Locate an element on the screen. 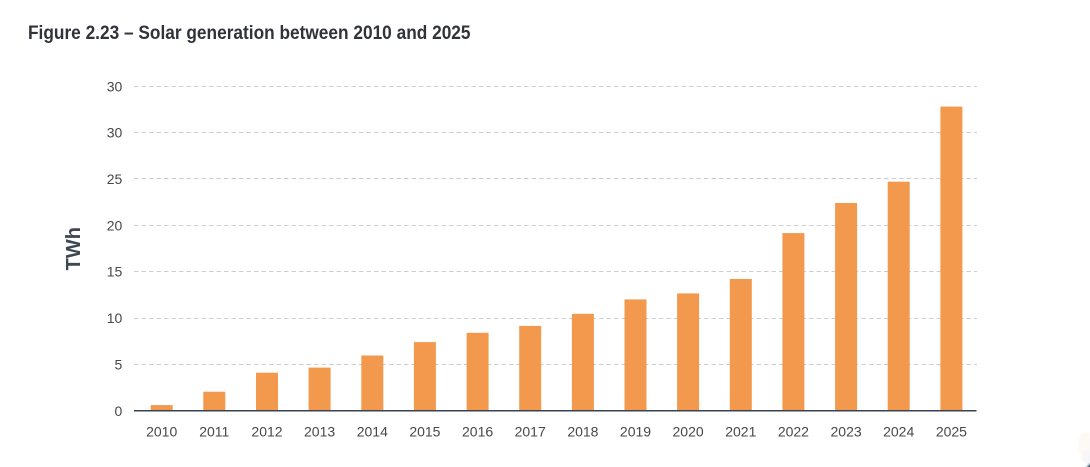  svg-text: 15 is located at coordinates (115, 272).